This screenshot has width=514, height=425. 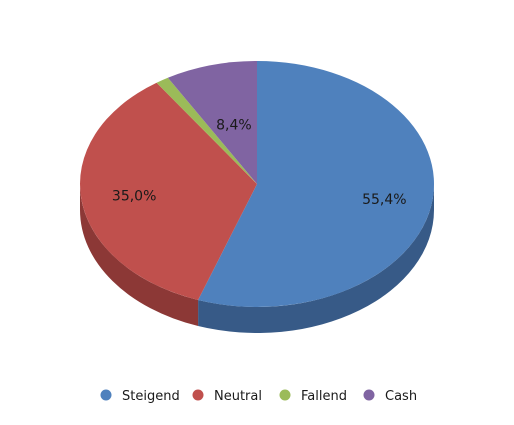 I want to click on pie-slice-fallend, so click(x=206, y=130).